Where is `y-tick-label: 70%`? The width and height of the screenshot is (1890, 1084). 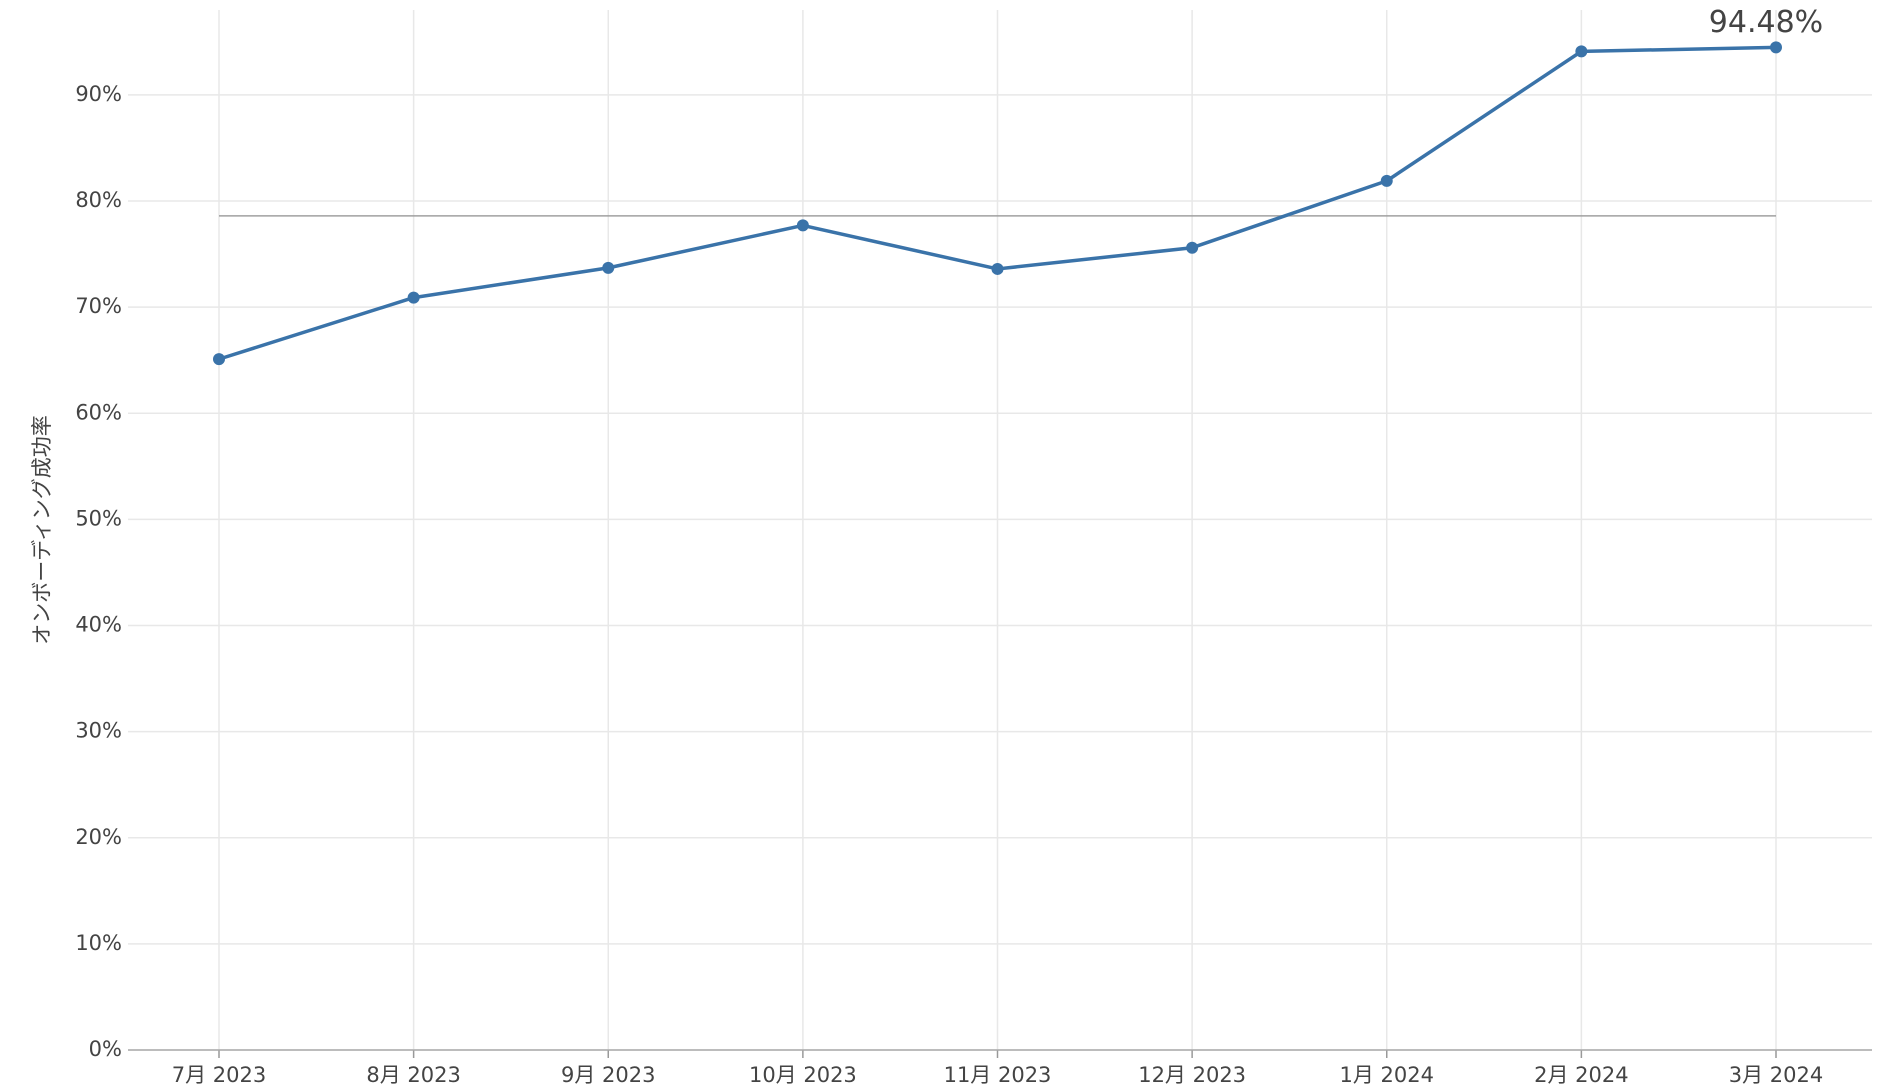 y-tick-label: 70% is located at coordinates (98, 306).